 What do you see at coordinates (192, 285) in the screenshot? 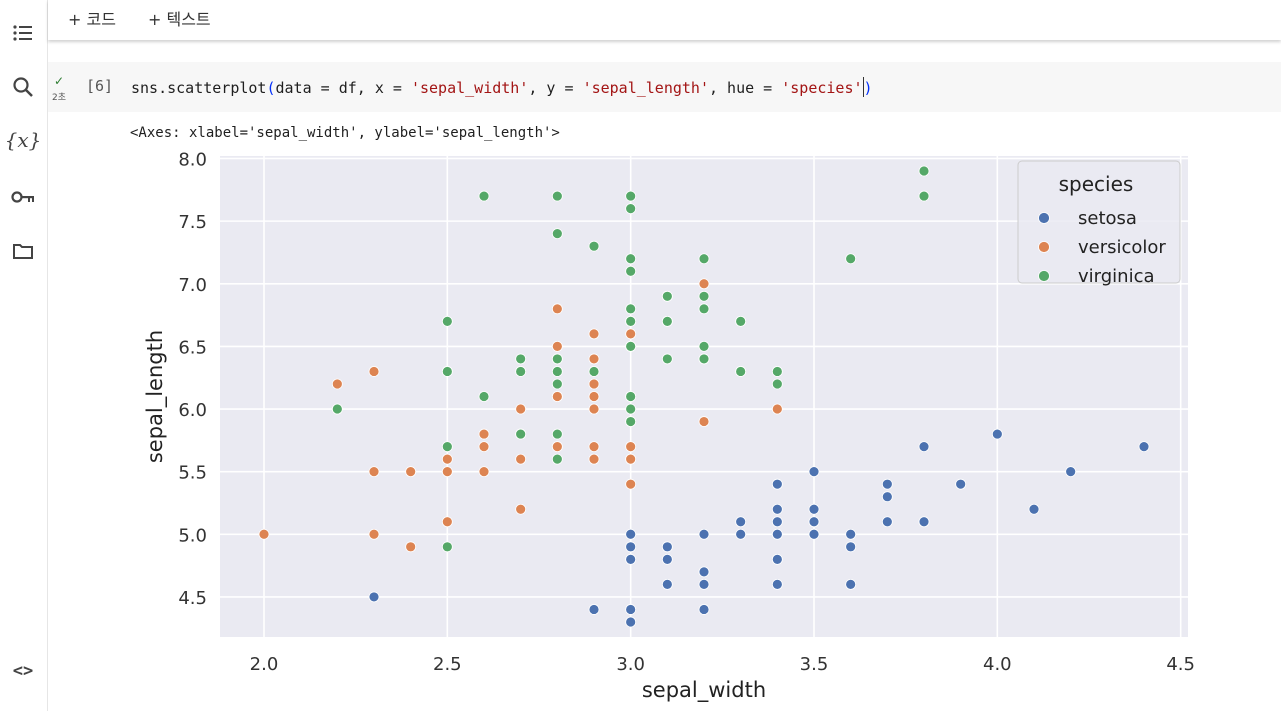
I see `y-tick-label: 7.0` at bounding box center [192, 285].